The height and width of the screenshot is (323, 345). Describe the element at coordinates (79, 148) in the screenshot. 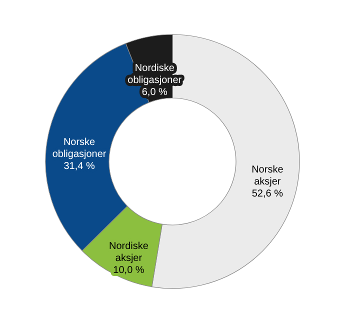

I see `slice-label: Norske obligasjoner` at that location.